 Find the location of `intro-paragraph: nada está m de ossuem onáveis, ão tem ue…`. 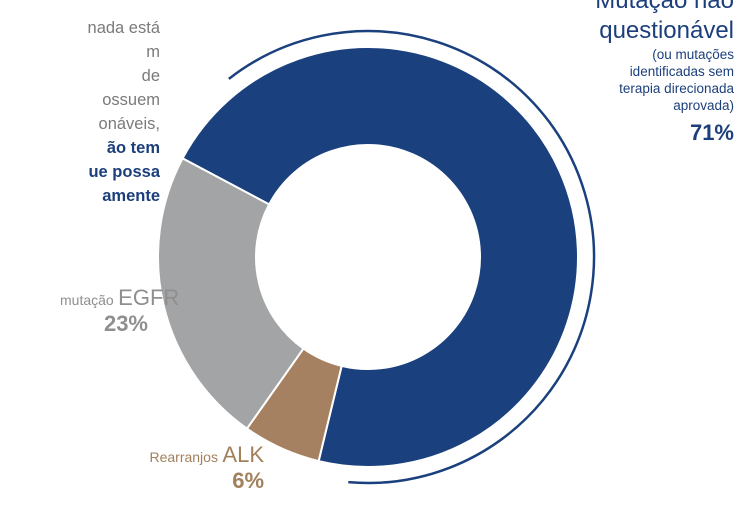

intro-paragraph: nada está m de ossuem onáveis, ão tem ue… is located at coordinates (124, 112).